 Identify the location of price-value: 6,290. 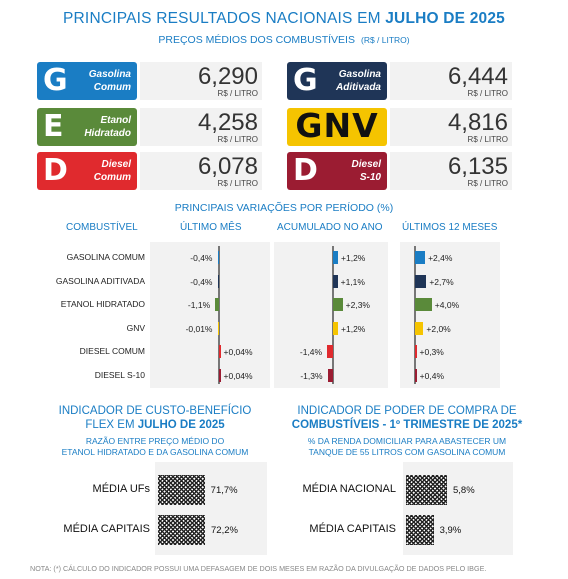
(227, 76).